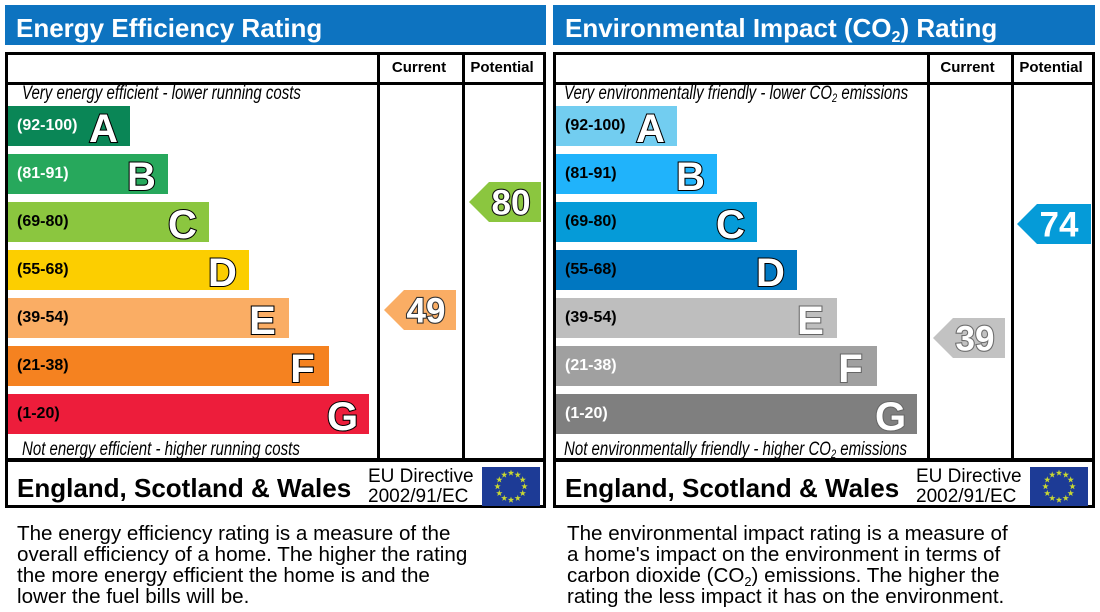 Image resolution: width=1100 pixels, height=612 pixels. I want to click on svg-text: 80, so click(511, 203).